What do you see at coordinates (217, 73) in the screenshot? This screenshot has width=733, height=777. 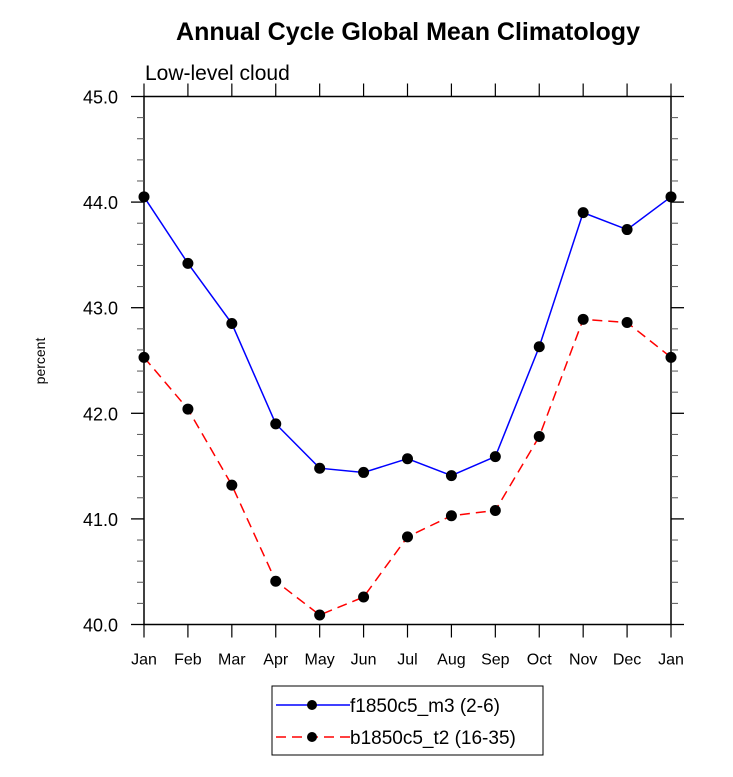 I see `chart-subtitle: Low-level cloud` at bounding box center [217, 73].